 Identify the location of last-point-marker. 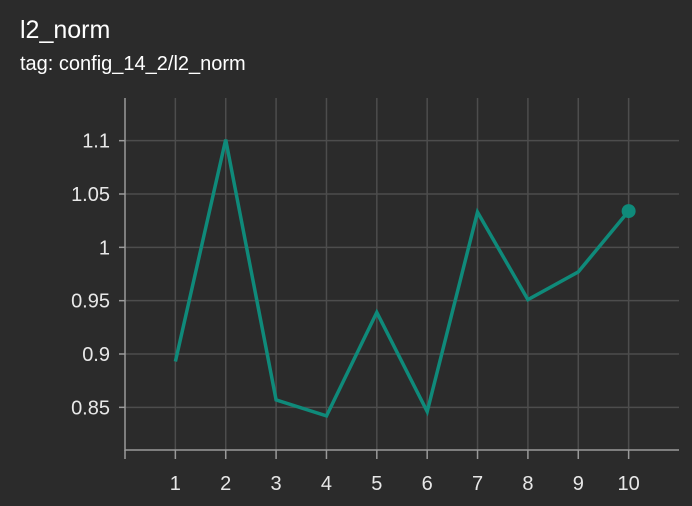
(628, 211).